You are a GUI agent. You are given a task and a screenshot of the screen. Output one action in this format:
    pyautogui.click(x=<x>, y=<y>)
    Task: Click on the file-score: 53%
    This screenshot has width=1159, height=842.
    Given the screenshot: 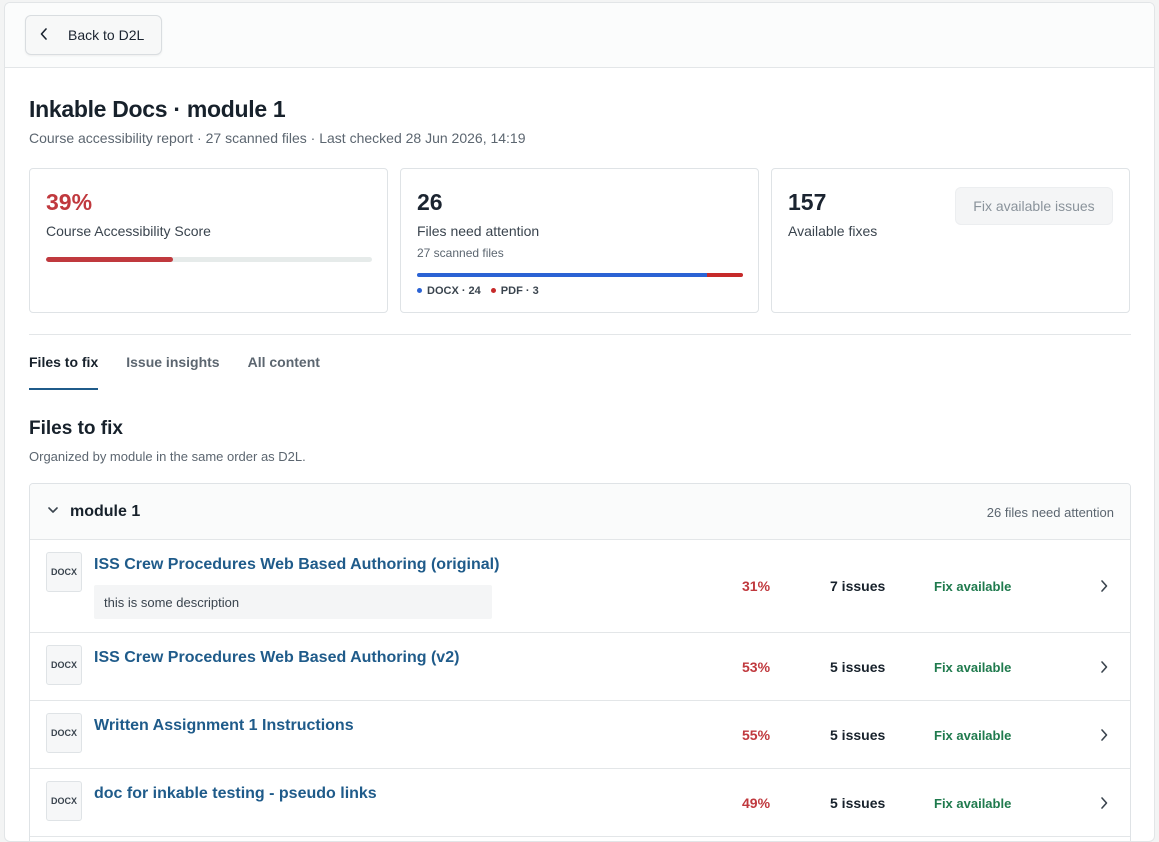 What is the action you would take?
    pyautogui.click(x=756, y=667)
    